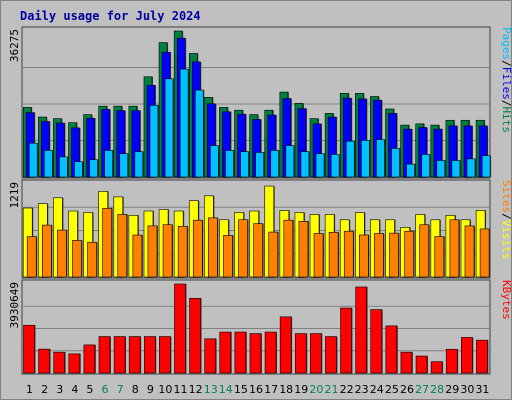 The width and height of the screenshot is (512, 400). Describe the element at coordinates (505, 83) in the screenshot. I see `legend-files: Files` at that location.